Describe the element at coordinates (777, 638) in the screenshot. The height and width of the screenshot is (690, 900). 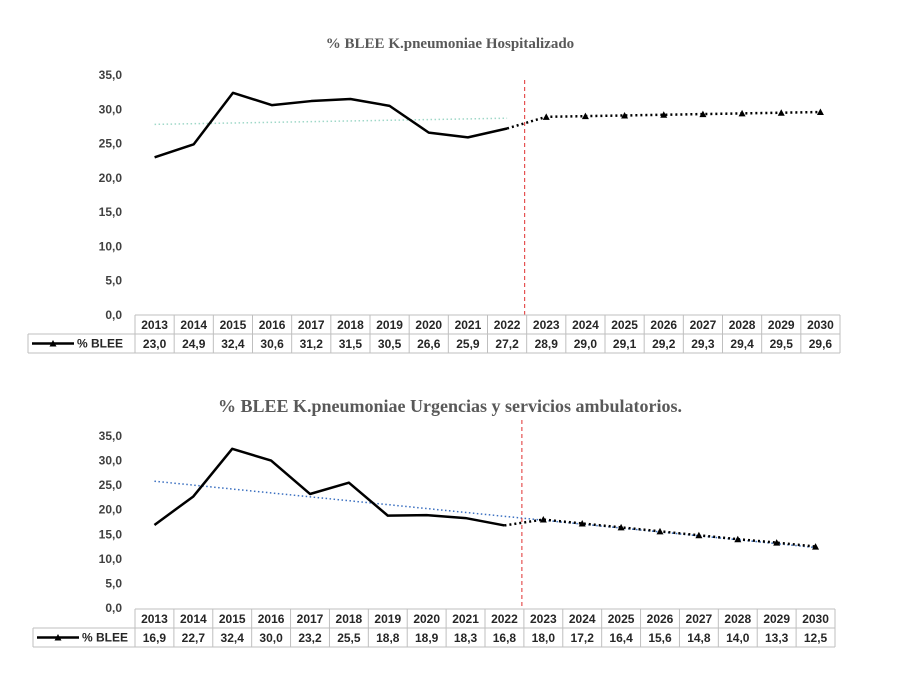
I see `data-label: 13,3` at that location.